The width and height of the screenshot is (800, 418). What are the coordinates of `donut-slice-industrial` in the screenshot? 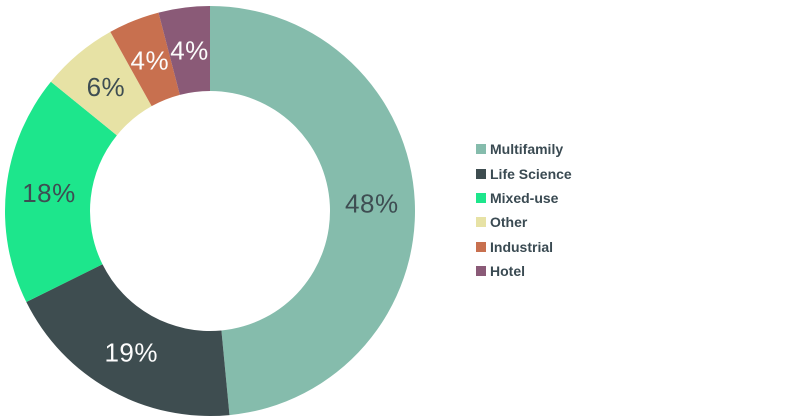 It's located at (145, 59).